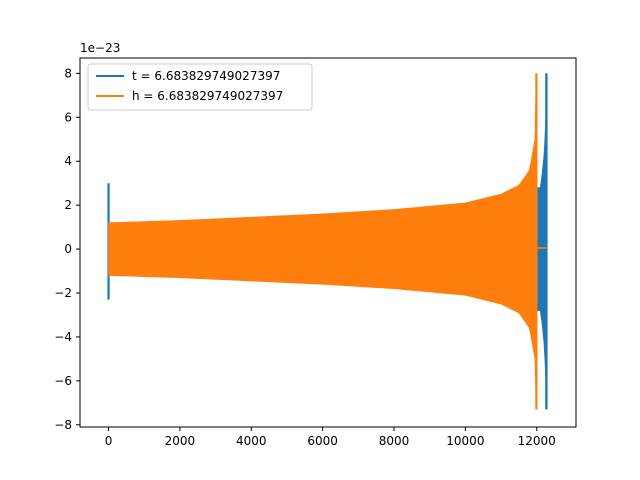 Image resolution: width=640 pixels, height=480 pixels. What do you see at coordinates (63, 381) in the screenshot?
I see `y-tick-label: −6` at bounding box center [63, 381].